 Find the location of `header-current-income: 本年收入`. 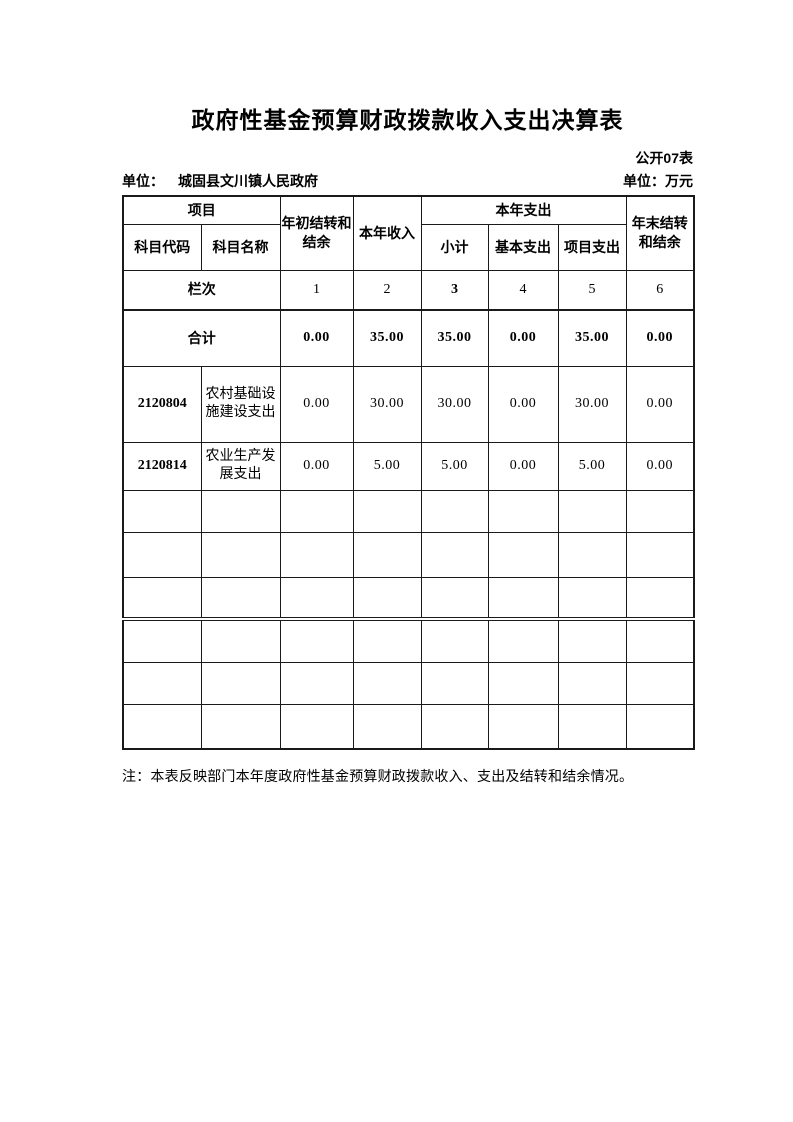

header-current-income: 本年收入 is located at coordinates (387, 233).